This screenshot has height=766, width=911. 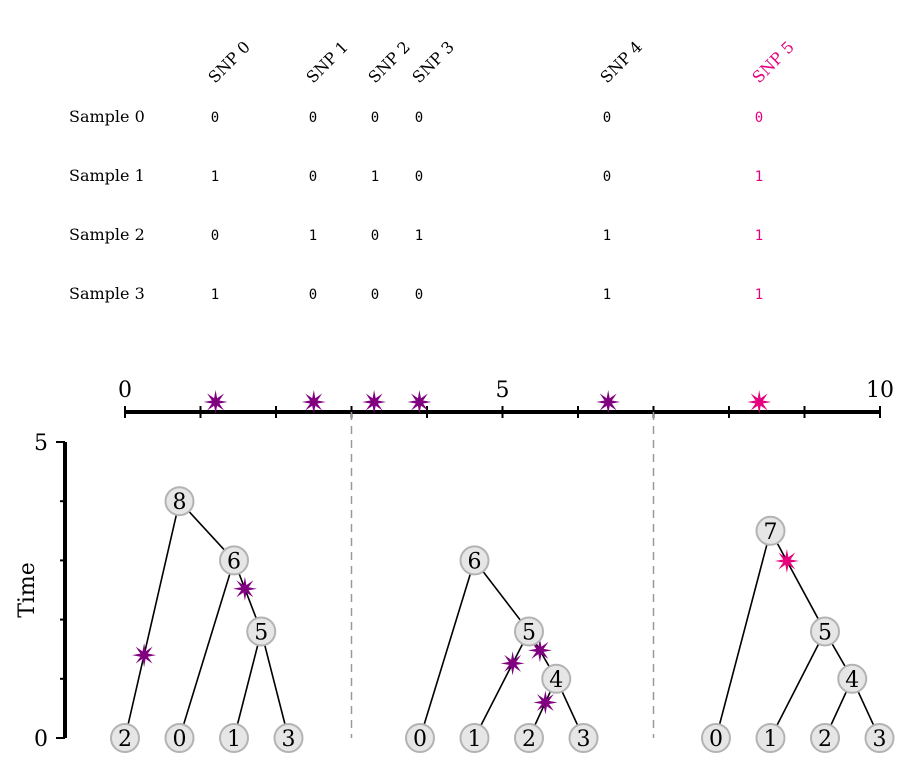 I want to click on tree-dividers, so click(x=502, y=575).